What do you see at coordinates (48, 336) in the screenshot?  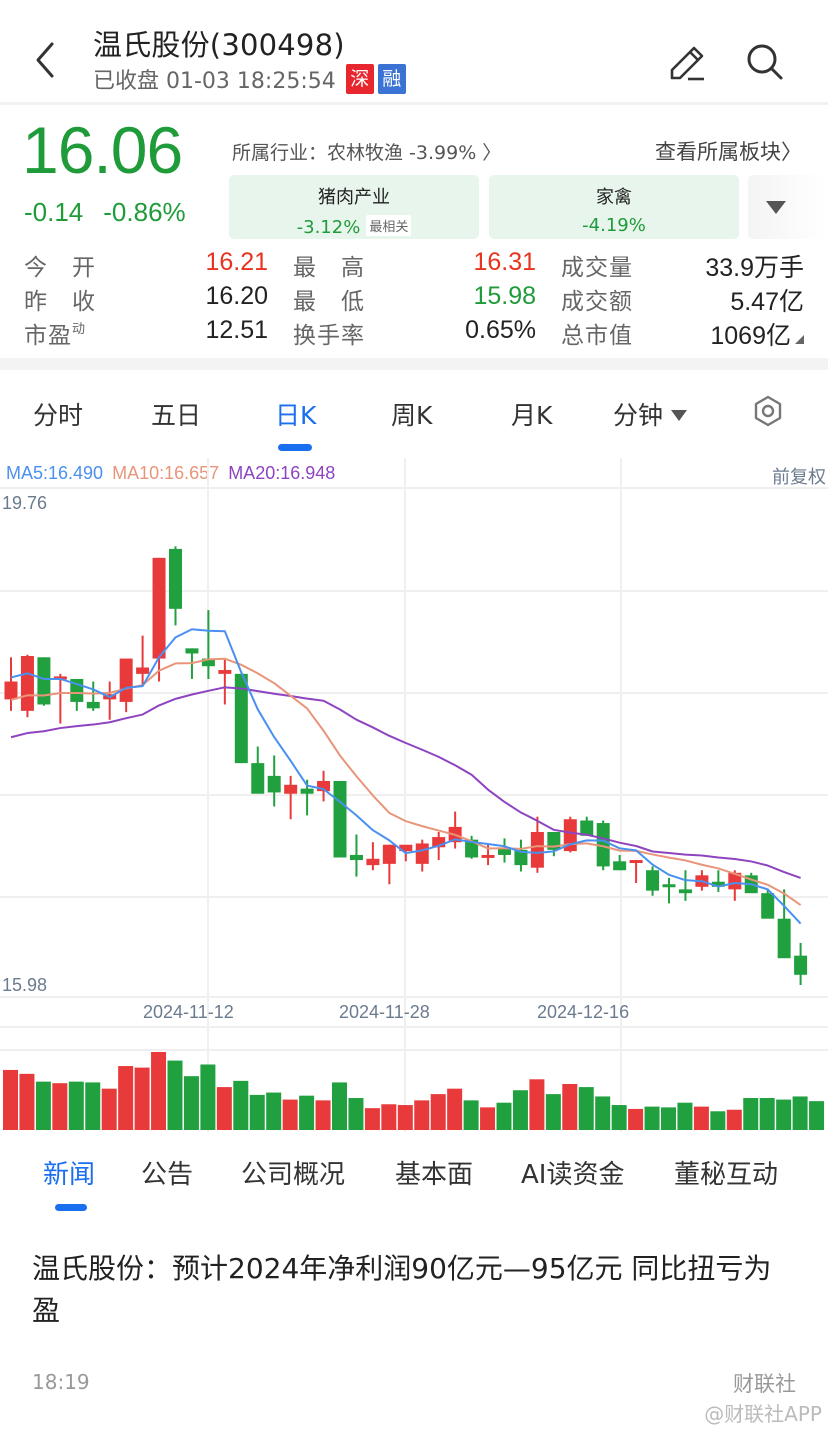 I see `pe-label-text: 市盈` at bounding box center [48, 336].